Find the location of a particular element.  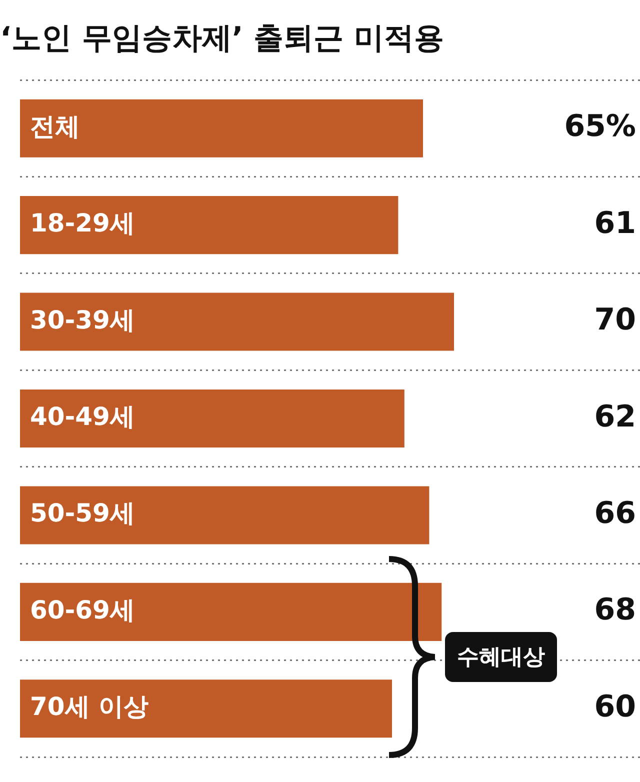

data-label: 65% is located at coordinates (600, 126).